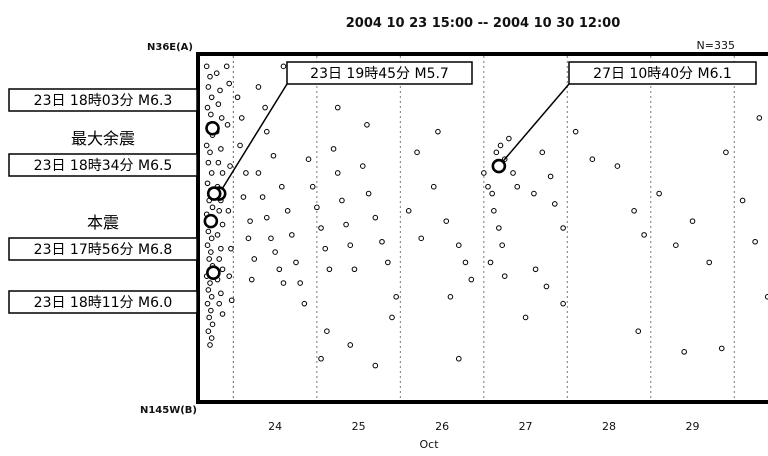 This screenshot has height=456, width=768. Describe the element at coordinates (483, 23) in the screenshot. I see `chart-title: 2004 10 23 15:00 -- 2004 10 30 12:00` at that location.